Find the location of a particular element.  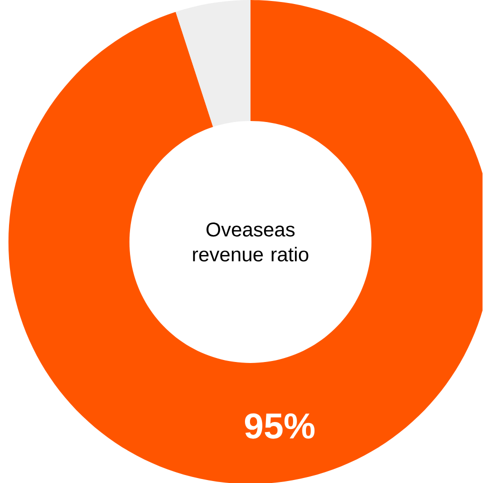

text: Oveaseas revenue ratio is located at coordinates (251, 242).